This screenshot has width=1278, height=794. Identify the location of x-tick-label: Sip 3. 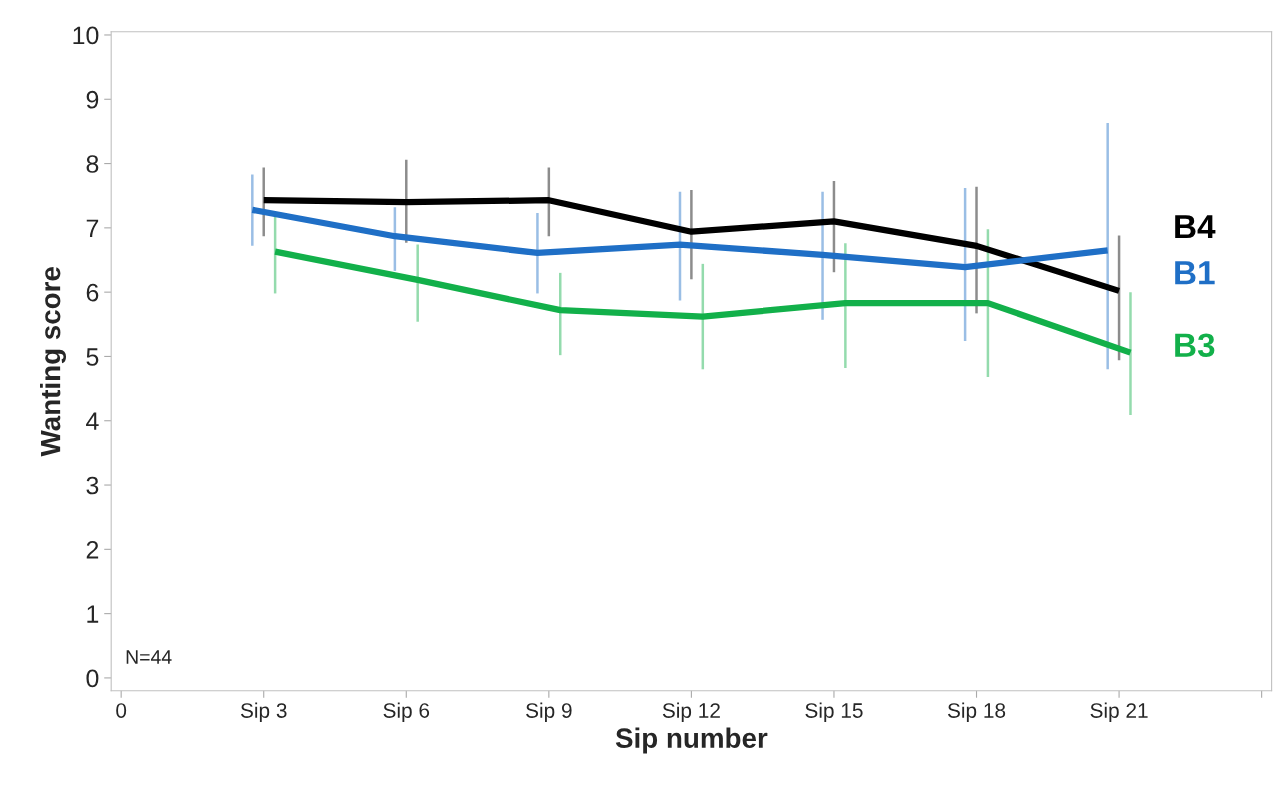
(263, 712).